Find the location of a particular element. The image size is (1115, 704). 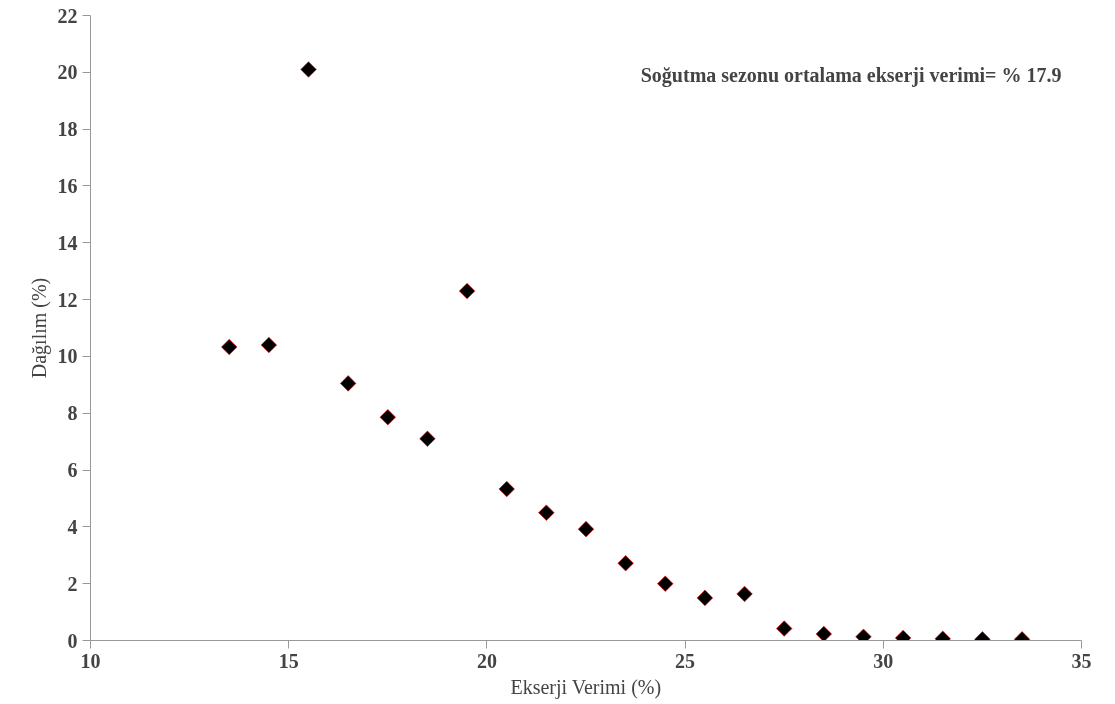

y-tick-label: 4 is located at coordinates (72, 526).